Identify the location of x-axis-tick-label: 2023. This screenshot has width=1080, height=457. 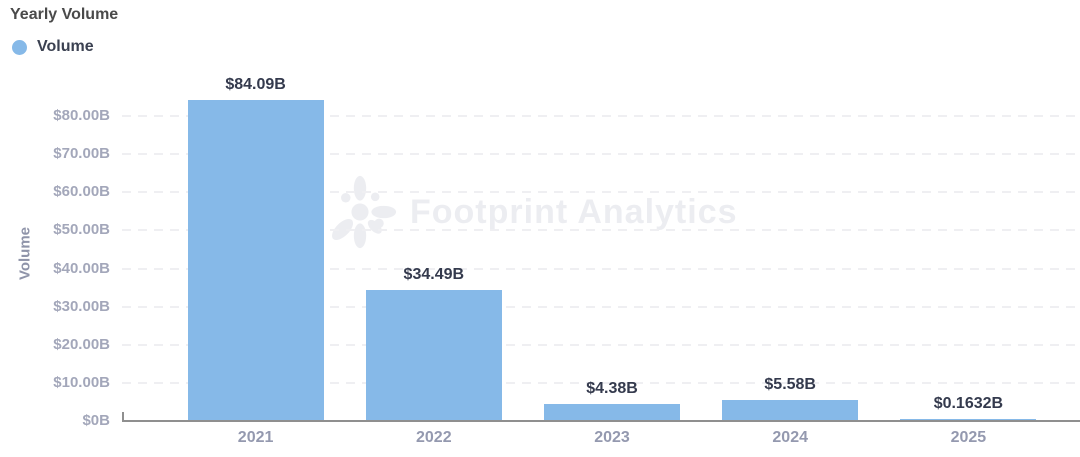
(612, 437).